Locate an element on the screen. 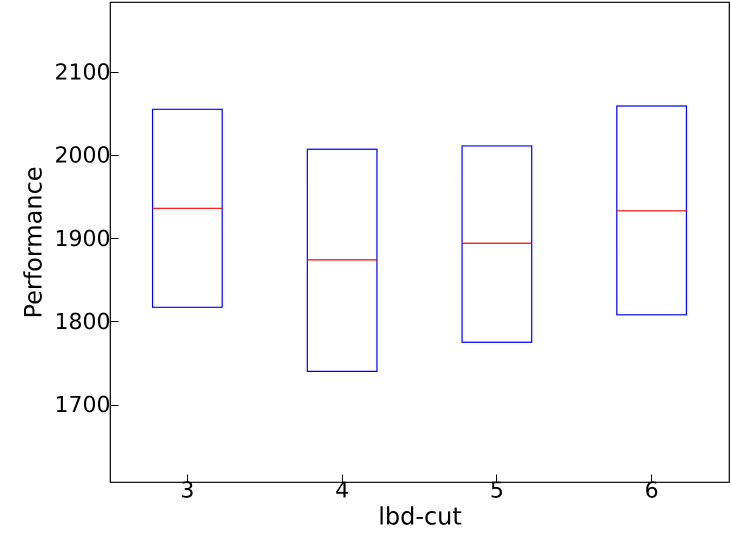  y-tick-label: 2000 is located at coordinates (82, 156).